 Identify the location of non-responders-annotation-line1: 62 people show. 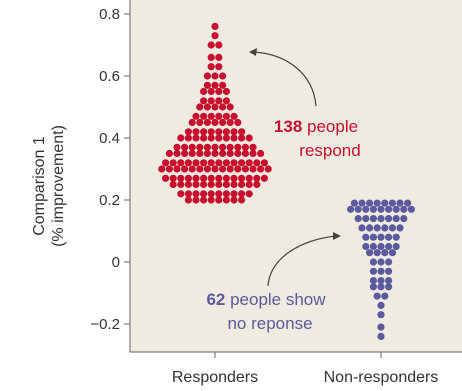
(266, 299).